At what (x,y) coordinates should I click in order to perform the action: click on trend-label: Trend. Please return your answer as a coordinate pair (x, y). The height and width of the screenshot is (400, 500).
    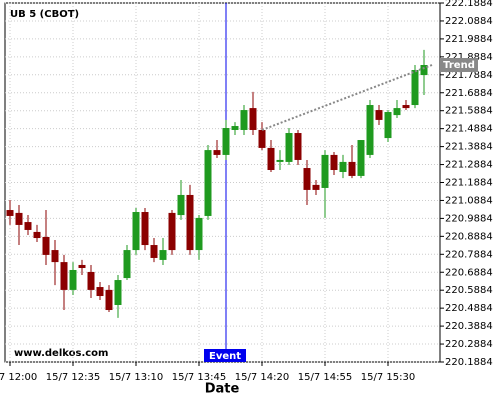
    Looking at the image, I should click on (459, 65).